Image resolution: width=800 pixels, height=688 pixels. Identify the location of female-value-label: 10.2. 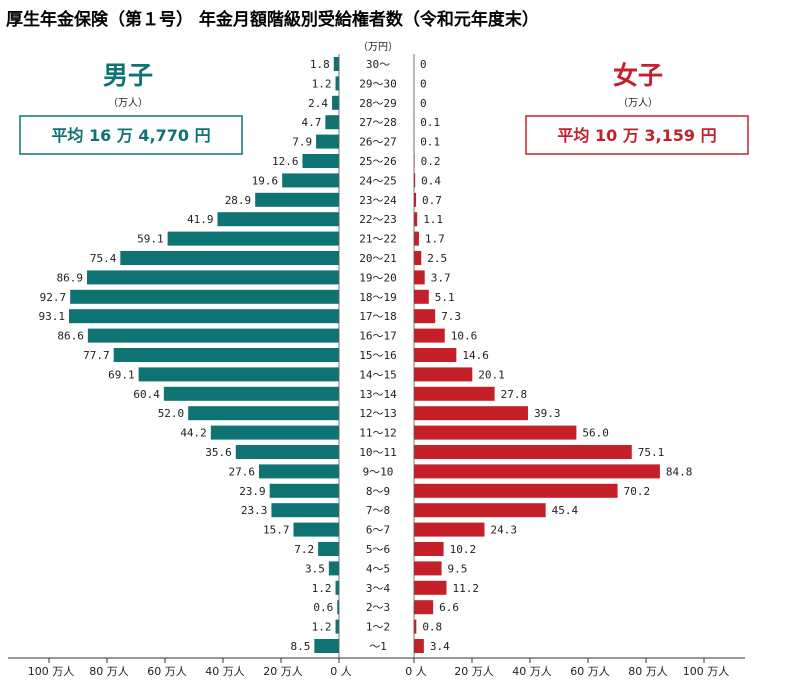
(463, 549).